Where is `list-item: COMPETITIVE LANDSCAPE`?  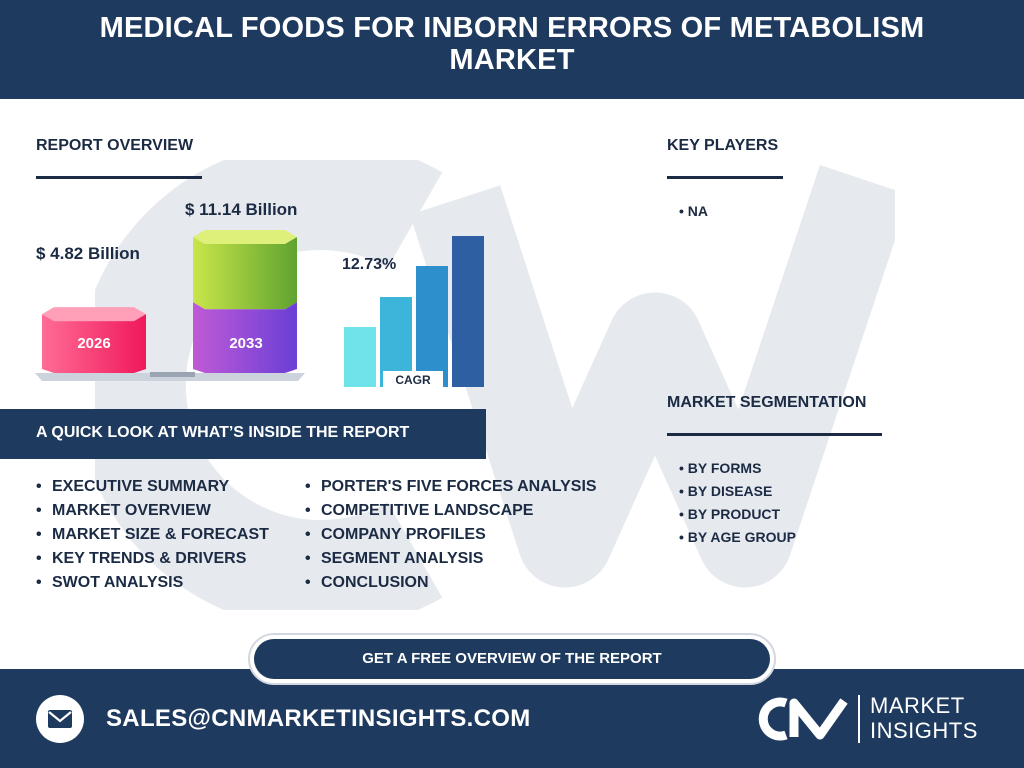
list-item: COMPETITIVE LANDSCAPE is located at coordinates (451, 511).